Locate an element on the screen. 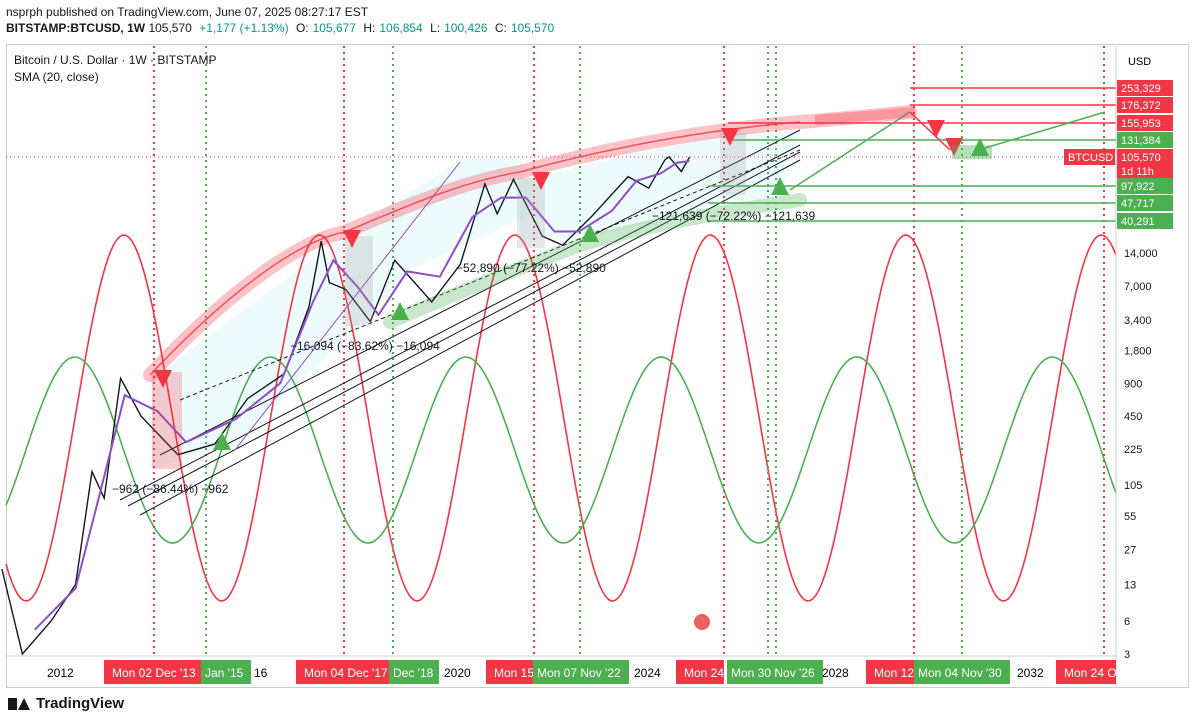 The width and height of the screenshot is (1194, 723). cycle-top-date-label: Mon 15 is located at coordinates (514, 673).